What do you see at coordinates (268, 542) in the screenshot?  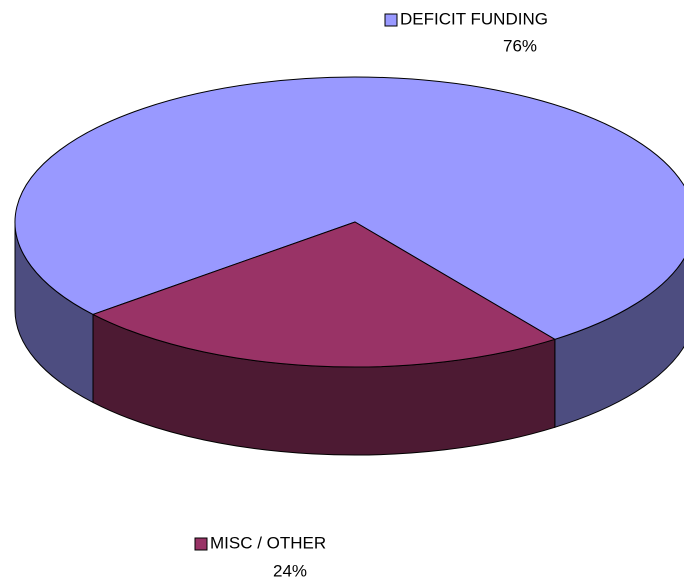 I see `legend-label: MISC / OTHER` at bounding box center [268, 542].